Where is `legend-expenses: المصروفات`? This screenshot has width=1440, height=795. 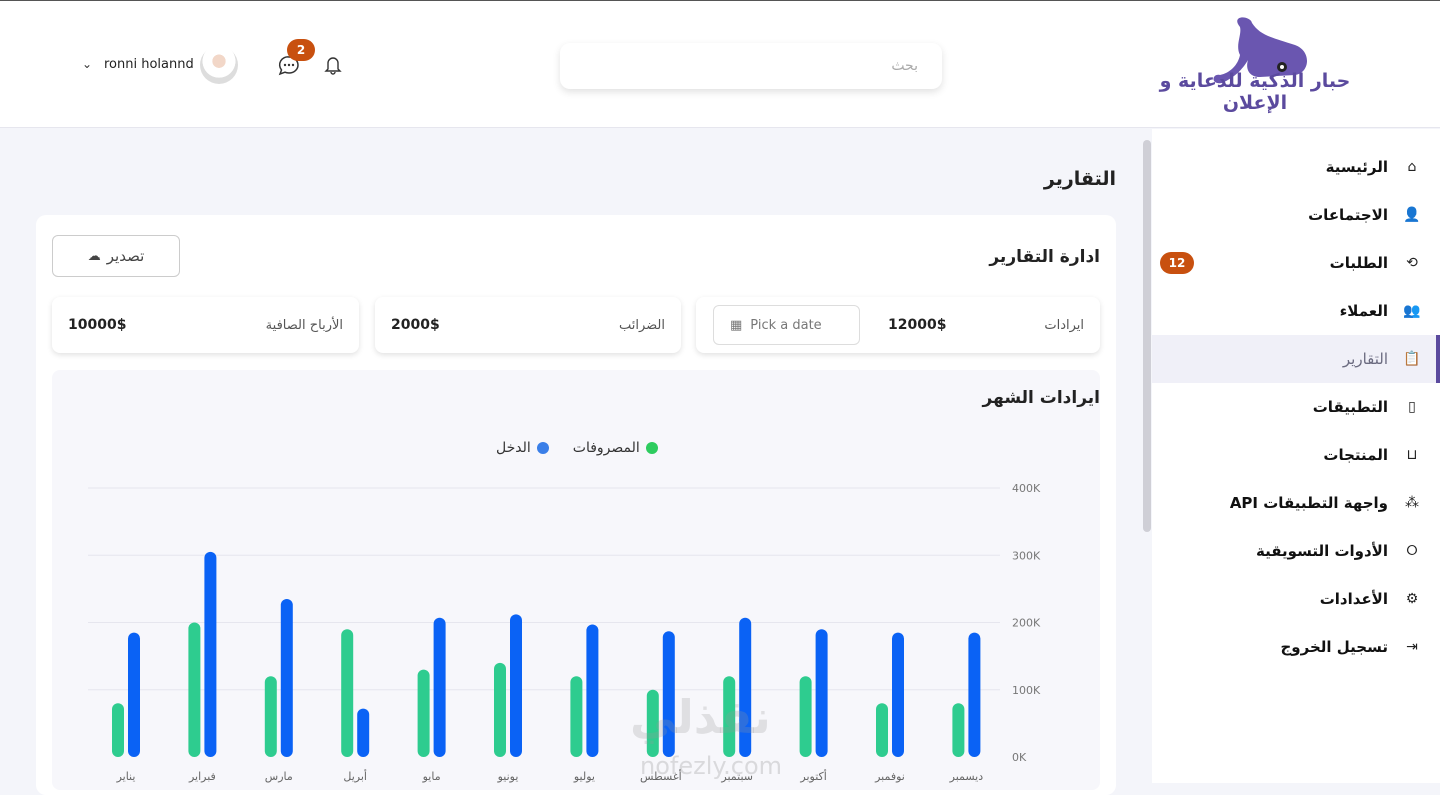 legend-expenses: المصروفات is located at coordinates (615, 448).